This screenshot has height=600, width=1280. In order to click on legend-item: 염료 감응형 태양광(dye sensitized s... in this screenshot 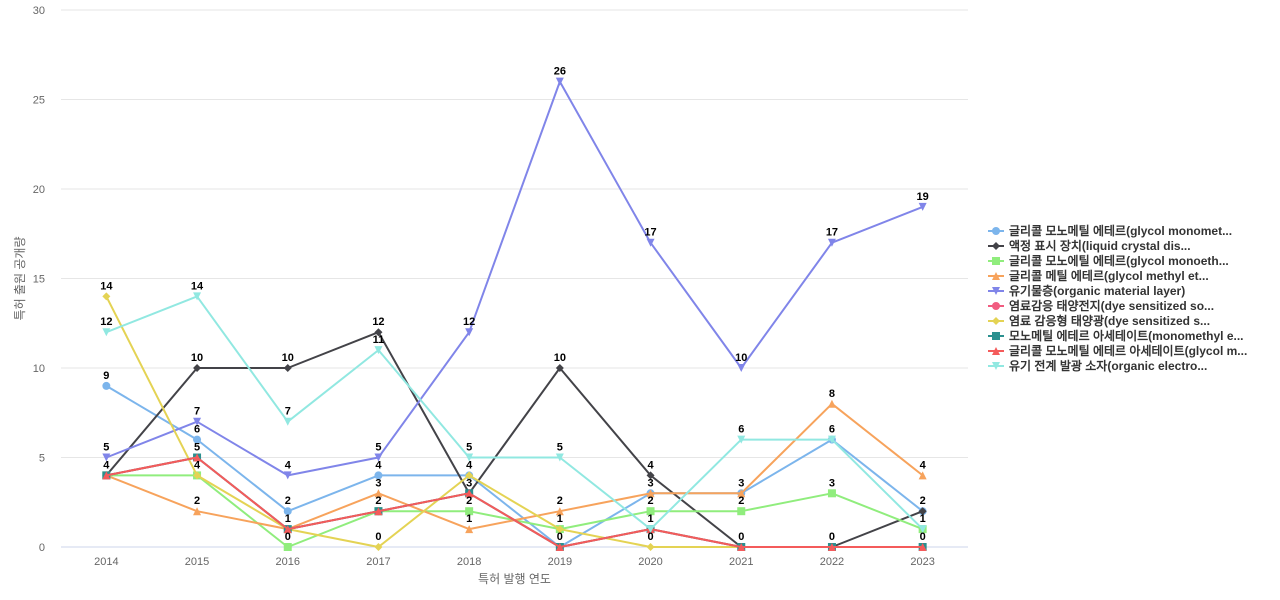, I will do `click(1099, 320)`.